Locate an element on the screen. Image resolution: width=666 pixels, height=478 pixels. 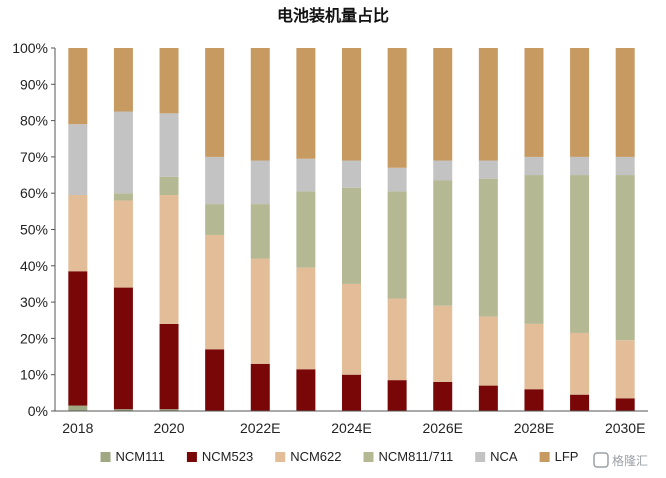
bar-segment-ncm622-2021 is located at coordinates (215, 292).